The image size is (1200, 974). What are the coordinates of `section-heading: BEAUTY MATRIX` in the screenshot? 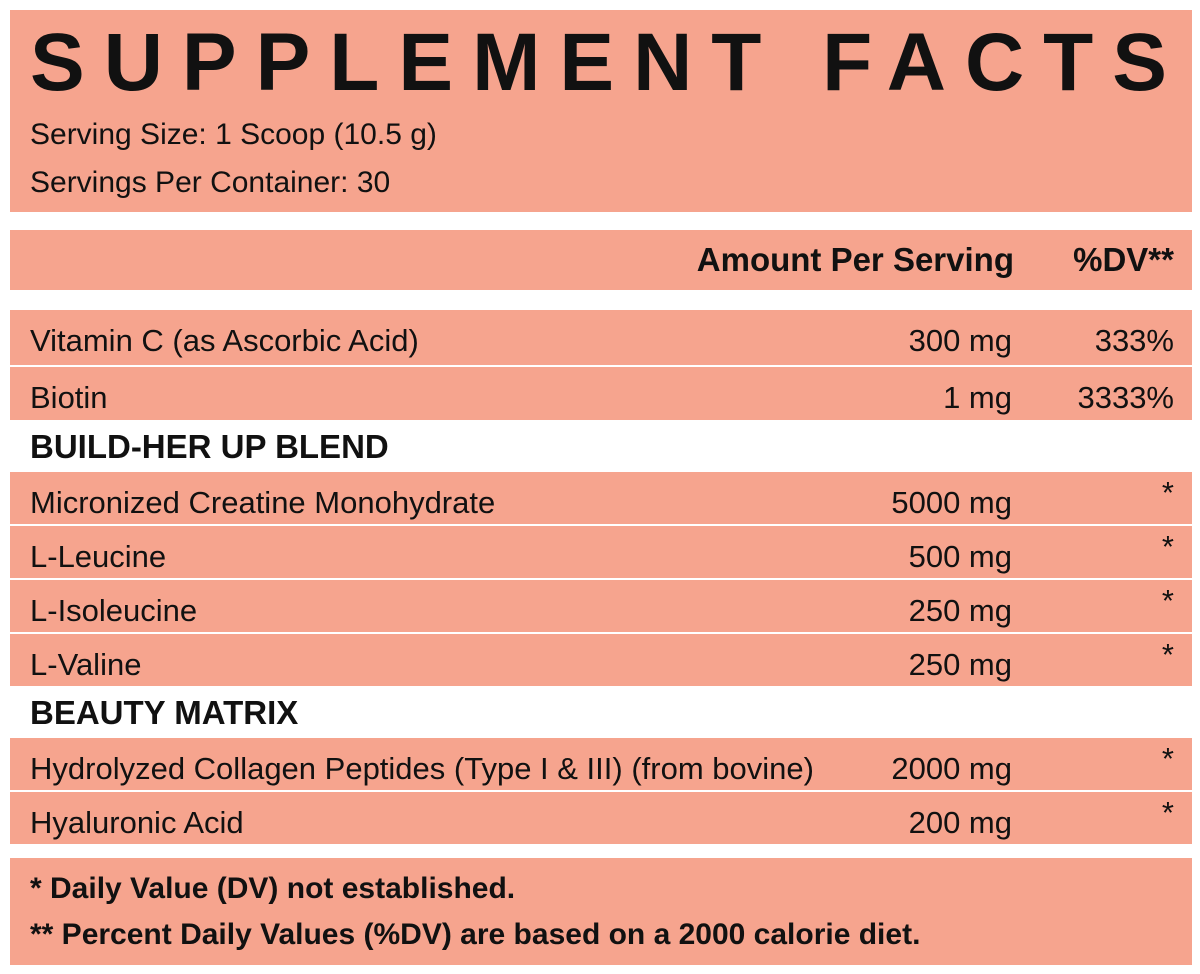 It's located at (164, 712).